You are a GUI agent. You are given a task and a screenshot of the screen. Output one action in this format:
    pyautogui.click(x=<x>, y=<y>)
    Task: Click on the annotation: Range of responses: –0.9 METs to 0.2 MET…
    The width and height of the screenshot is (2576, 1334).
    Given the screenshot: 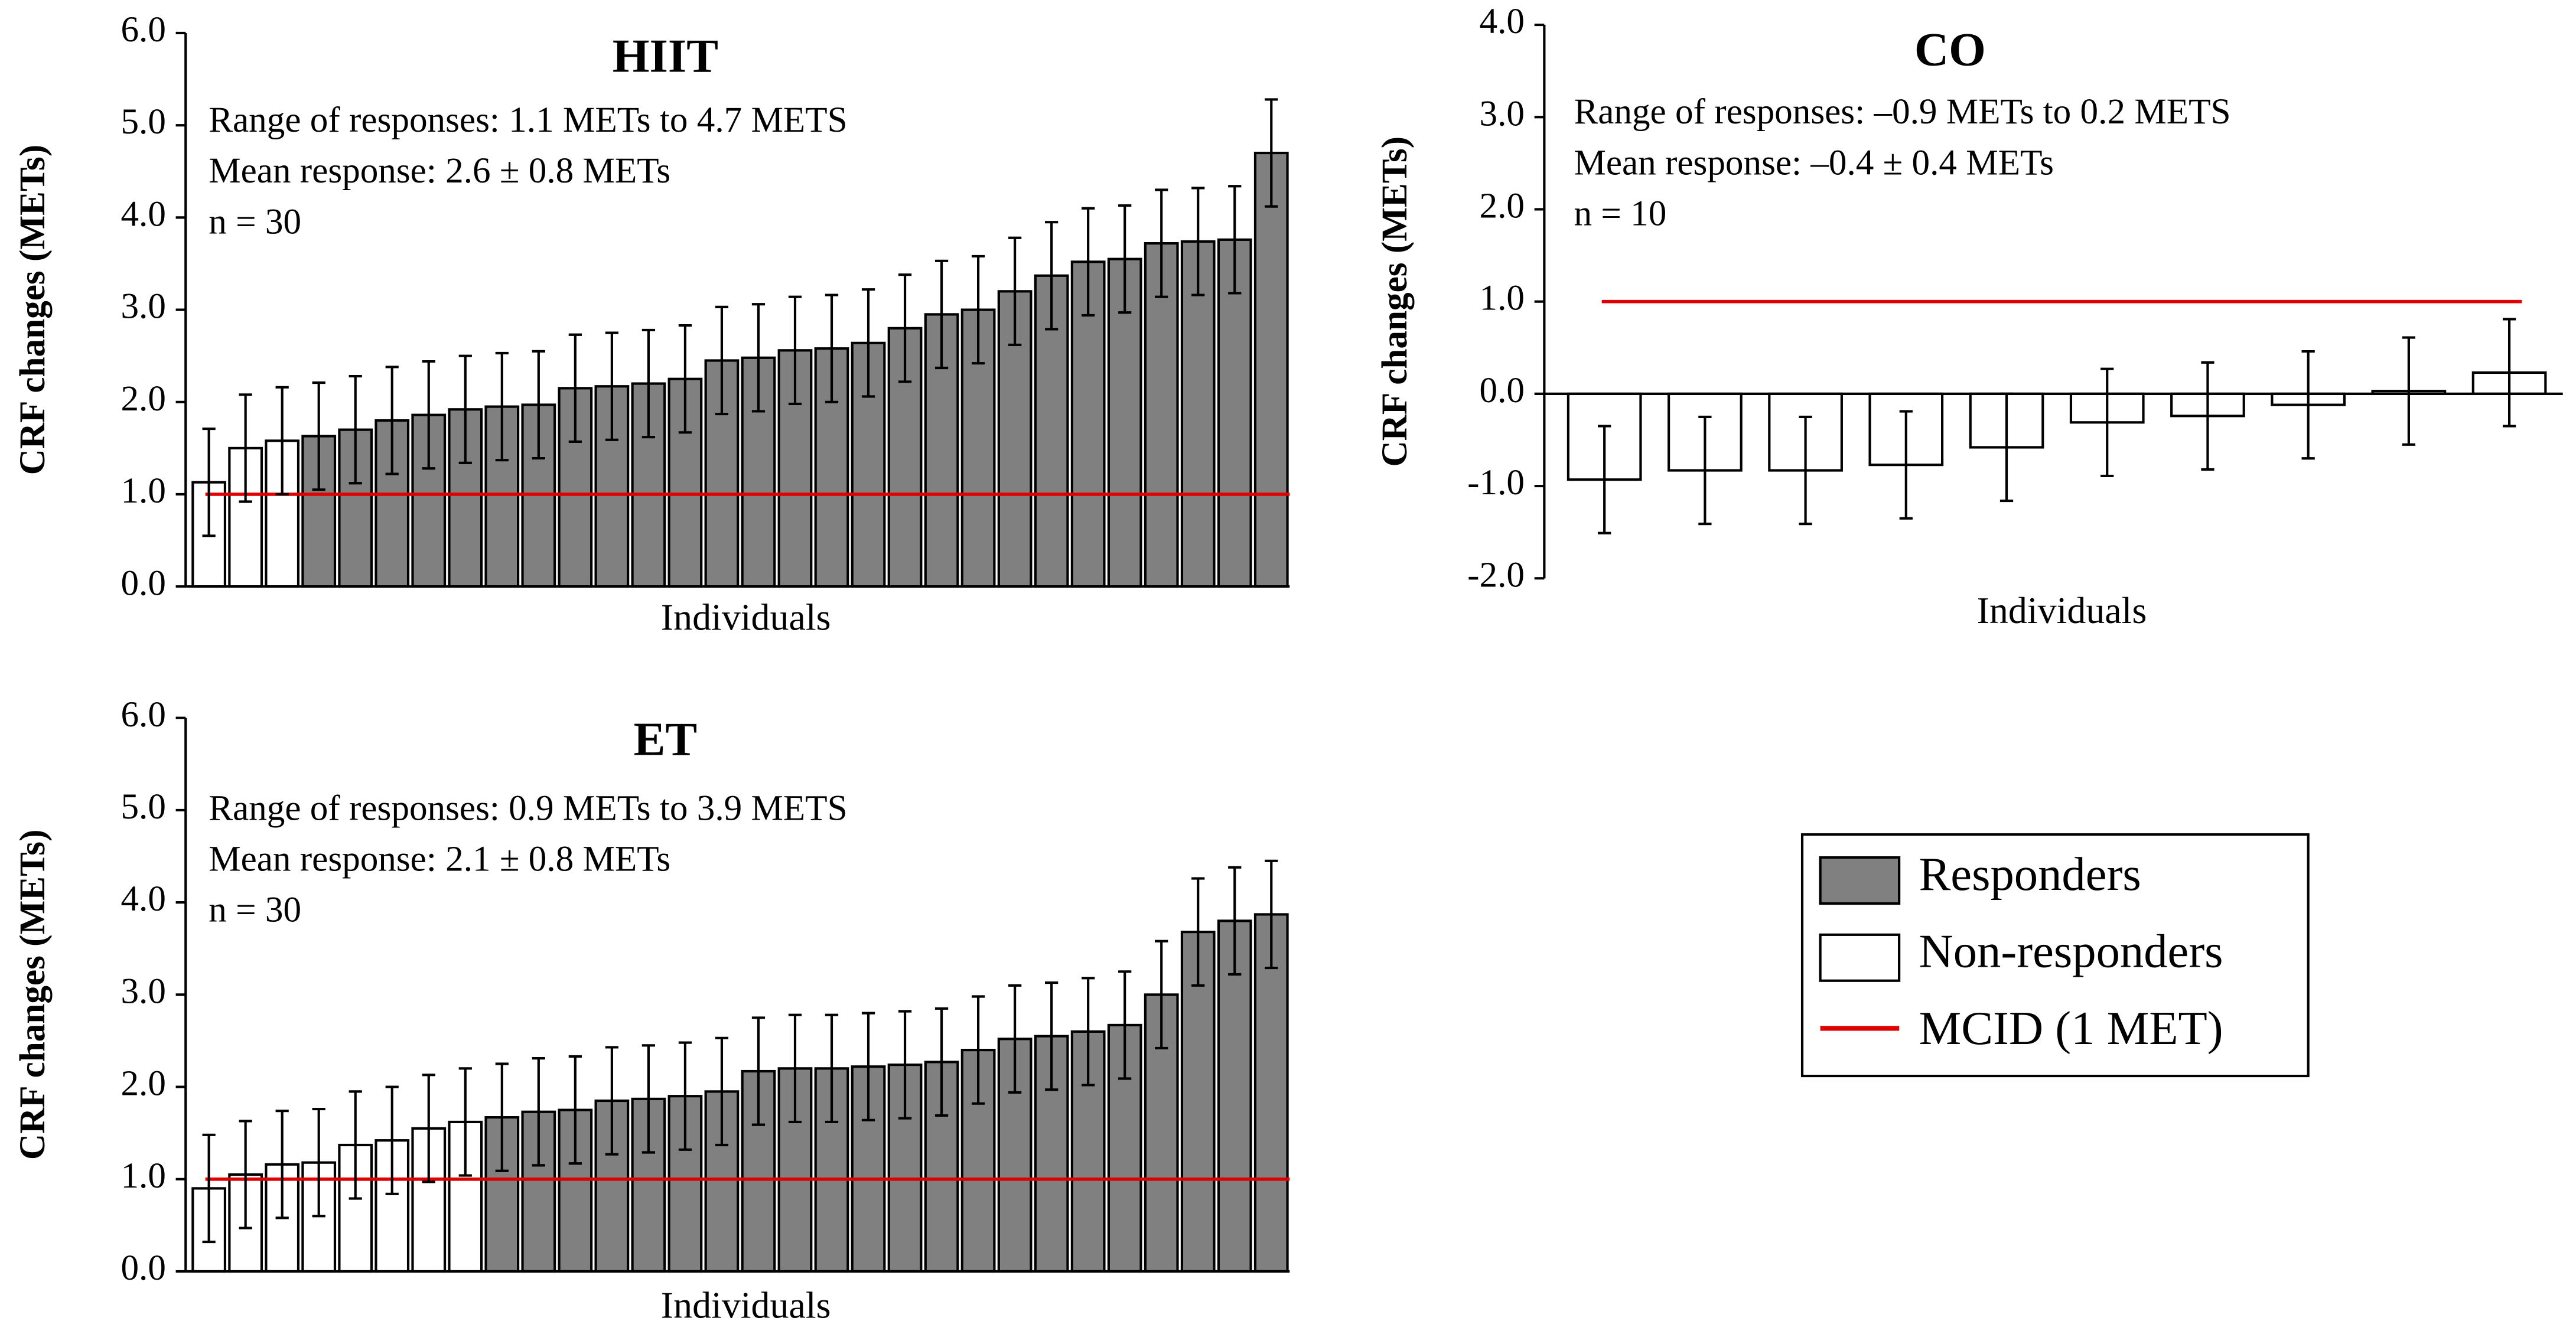 What is the action you would take?
    pyautogui.click(x=1902, y=112)
    